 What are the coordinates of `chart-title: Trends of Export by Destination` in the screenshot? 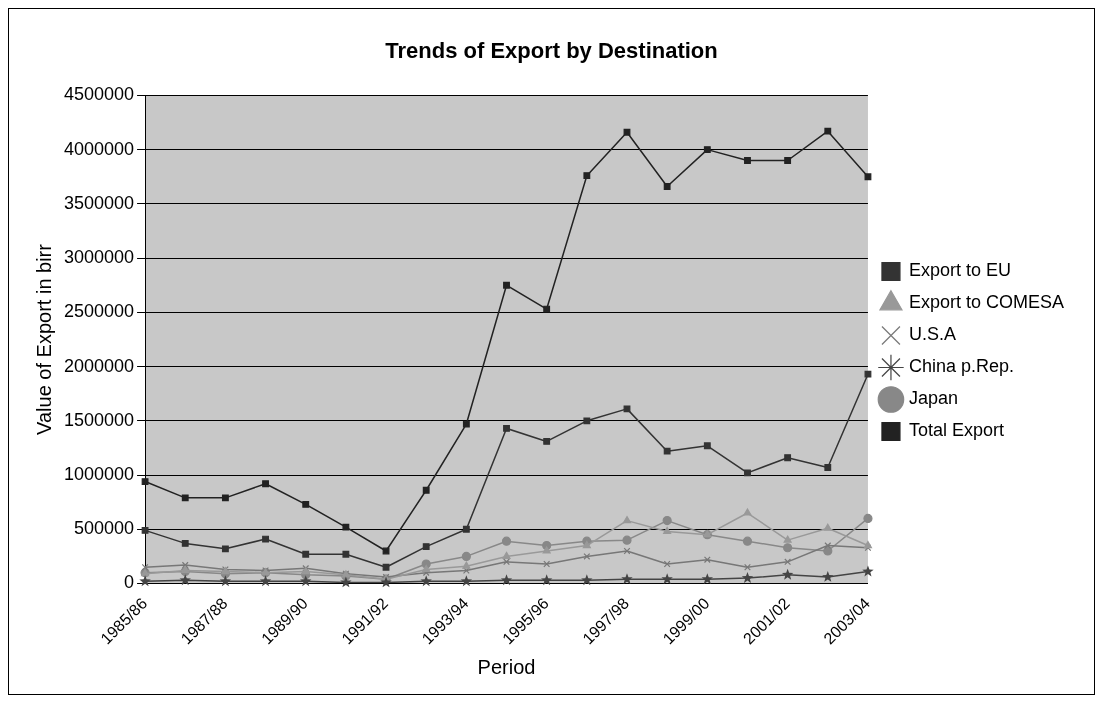 It's located at (551, 51).